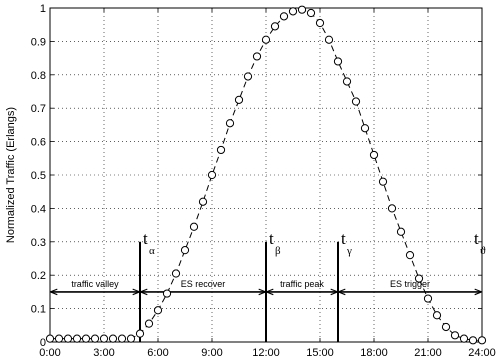  Describe the element at coordinates (302, 284) in the screenshot. I see `region-label: traffic peak` at that location.